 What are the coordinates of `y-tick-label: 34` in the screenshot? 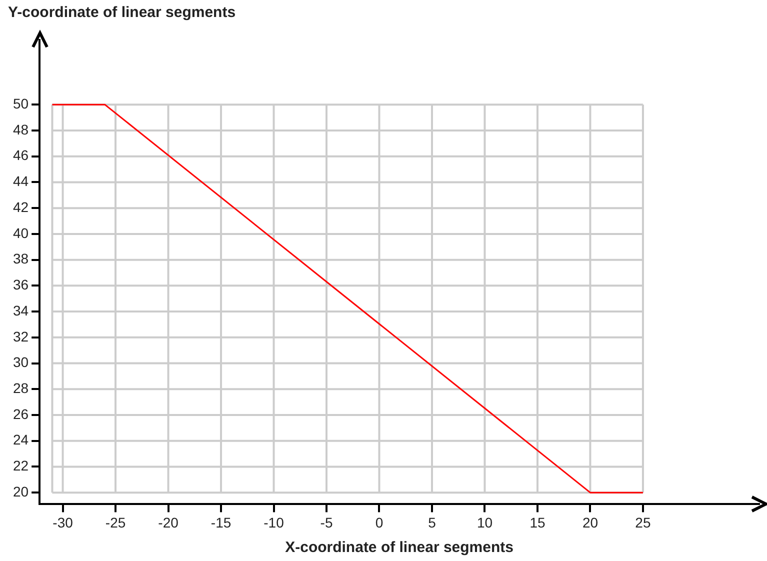 It's located at (20, 310).